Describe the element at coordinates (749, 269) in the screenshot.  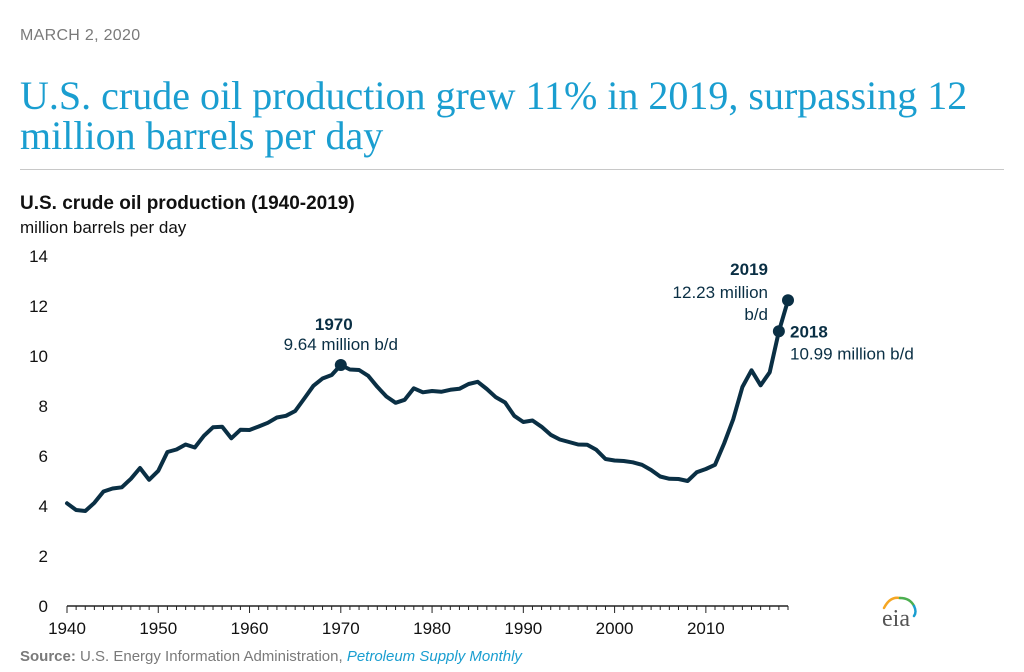
I see `annotation-2019-year: 2019` at that location.